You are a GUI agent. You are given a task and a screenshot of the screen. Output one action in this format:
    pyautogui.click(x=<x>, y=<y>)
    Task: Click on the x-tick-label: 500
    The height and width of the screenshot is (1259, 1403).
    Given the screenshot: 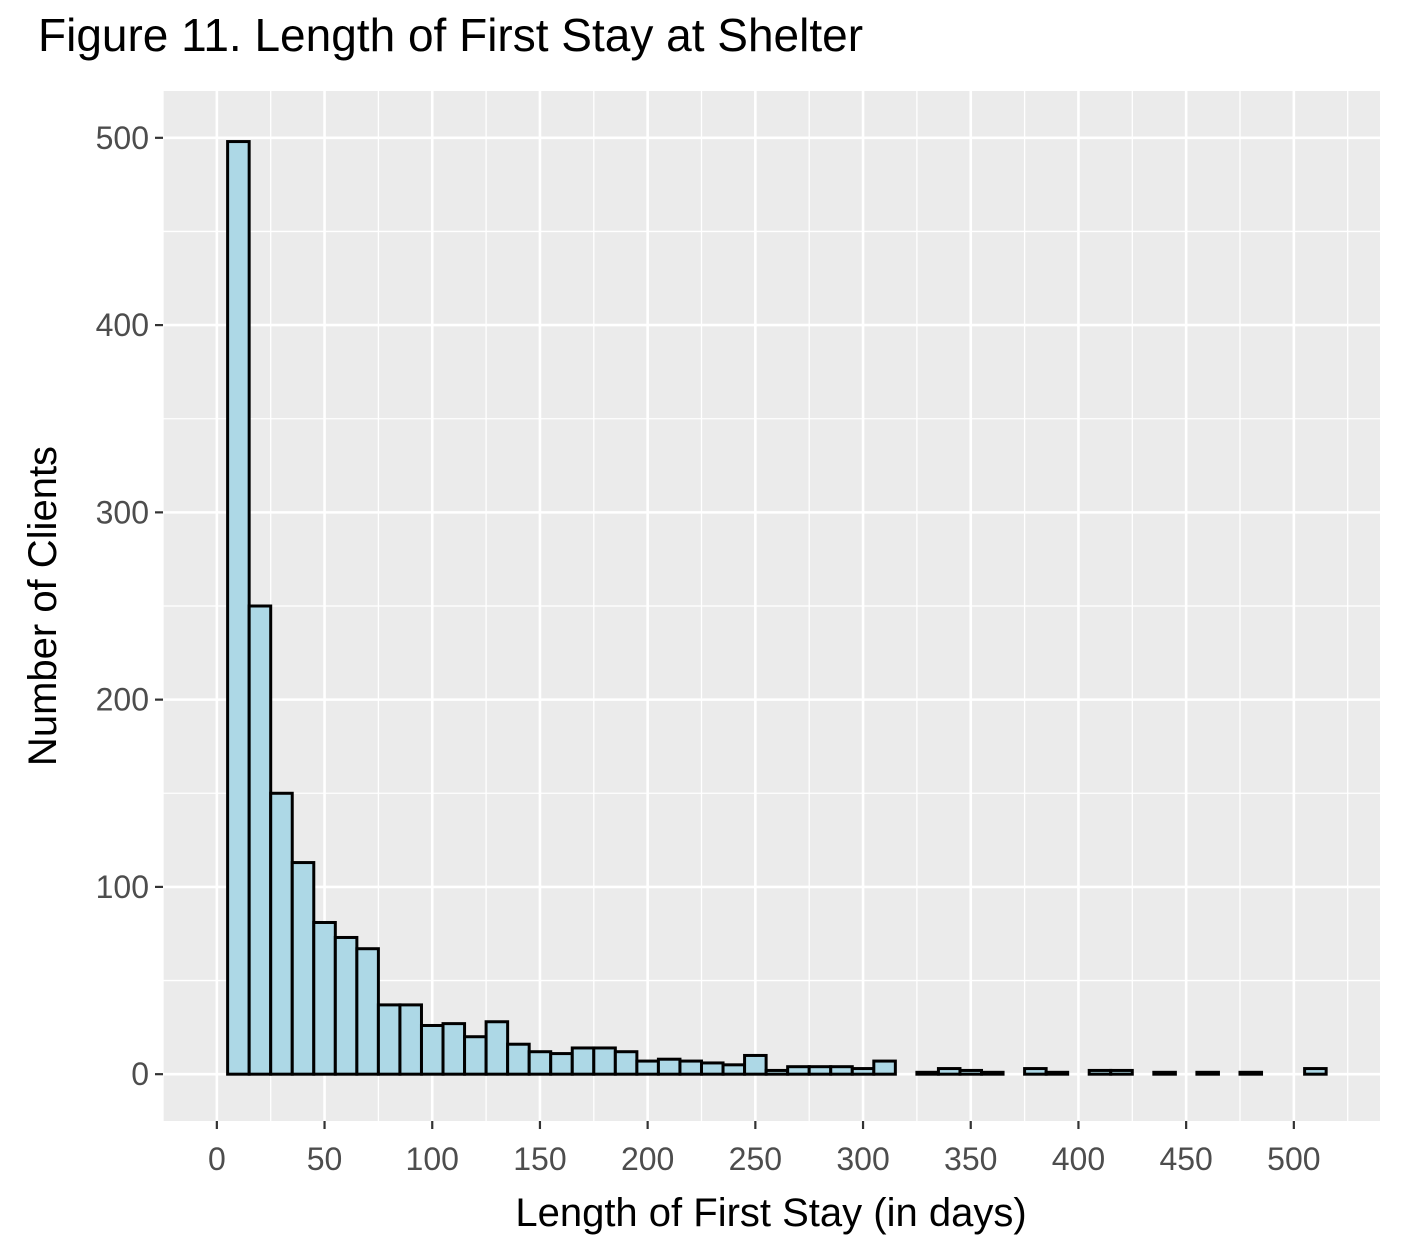 What is the action you would take?
    pyautogui.click(x=1293, y=1159)
    